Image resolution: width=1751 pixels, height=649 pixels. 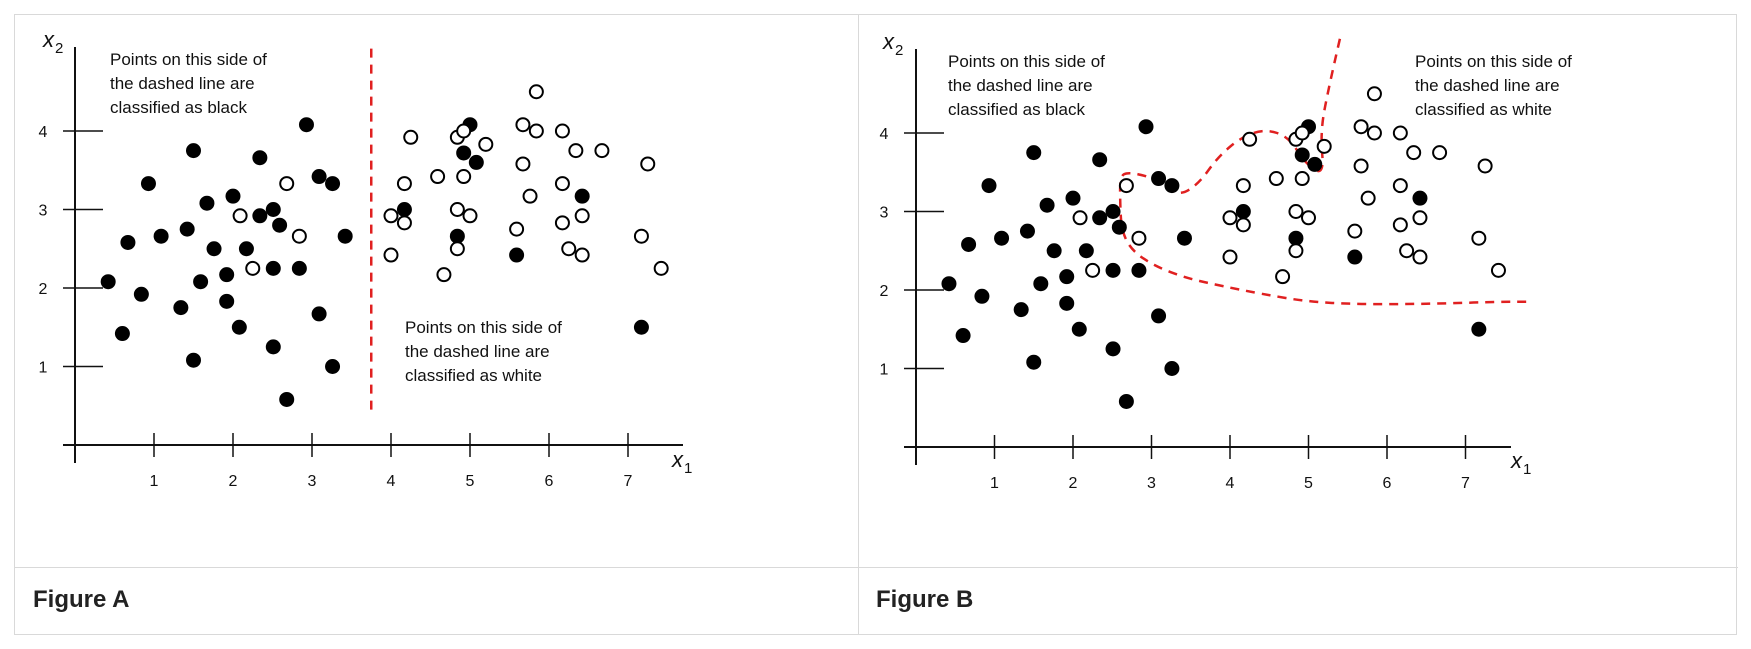 I want to click on x-tick-label: 2, so click(x=233, y=481).